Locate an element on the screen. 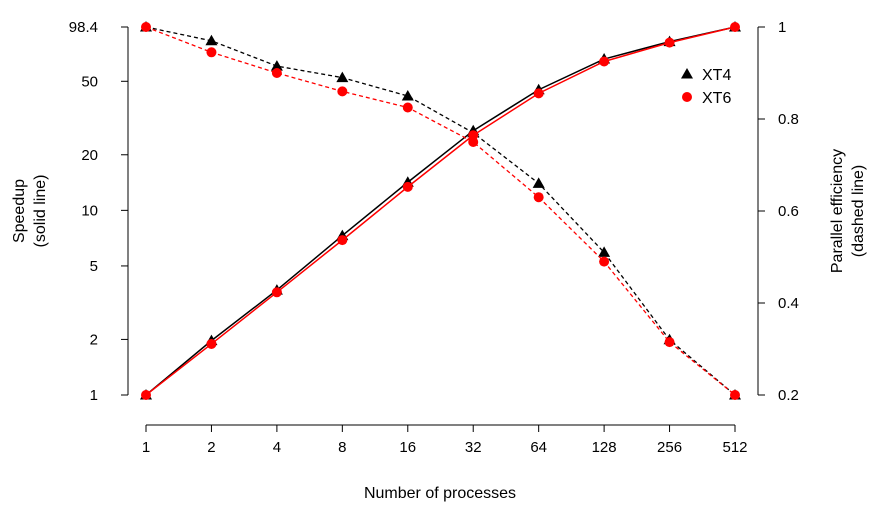  right-y-tick-label: 0.6 is located at coordinates (788, 211).